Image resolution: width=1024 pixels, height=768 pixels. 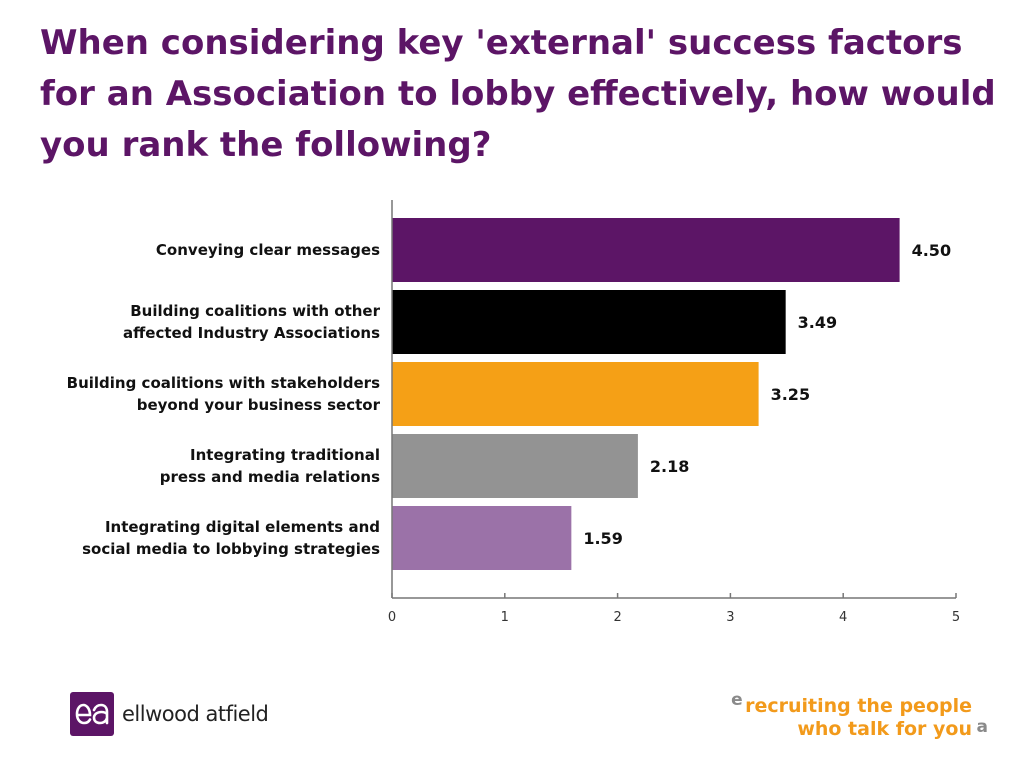 I want to click on category-label-3: beyond your business sector, so click(x=259, y=405).